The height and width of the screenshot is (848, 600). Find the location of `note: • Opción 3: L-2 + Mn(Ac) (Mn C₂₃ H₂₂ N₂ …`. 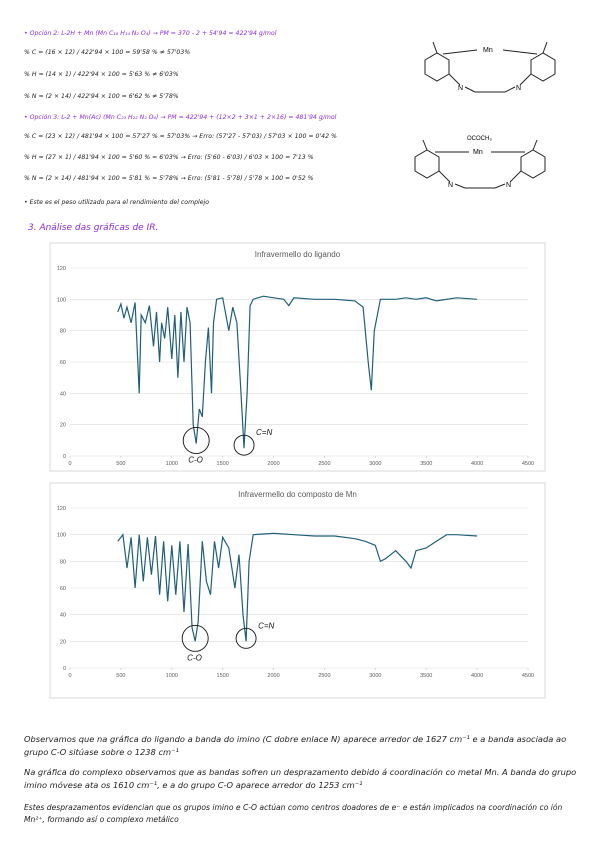

note: • Opción 3: L-2 + Mn(Ac) (Mn C₂₃ H₂₂ N₂ … is located at coordinates (180, 117).